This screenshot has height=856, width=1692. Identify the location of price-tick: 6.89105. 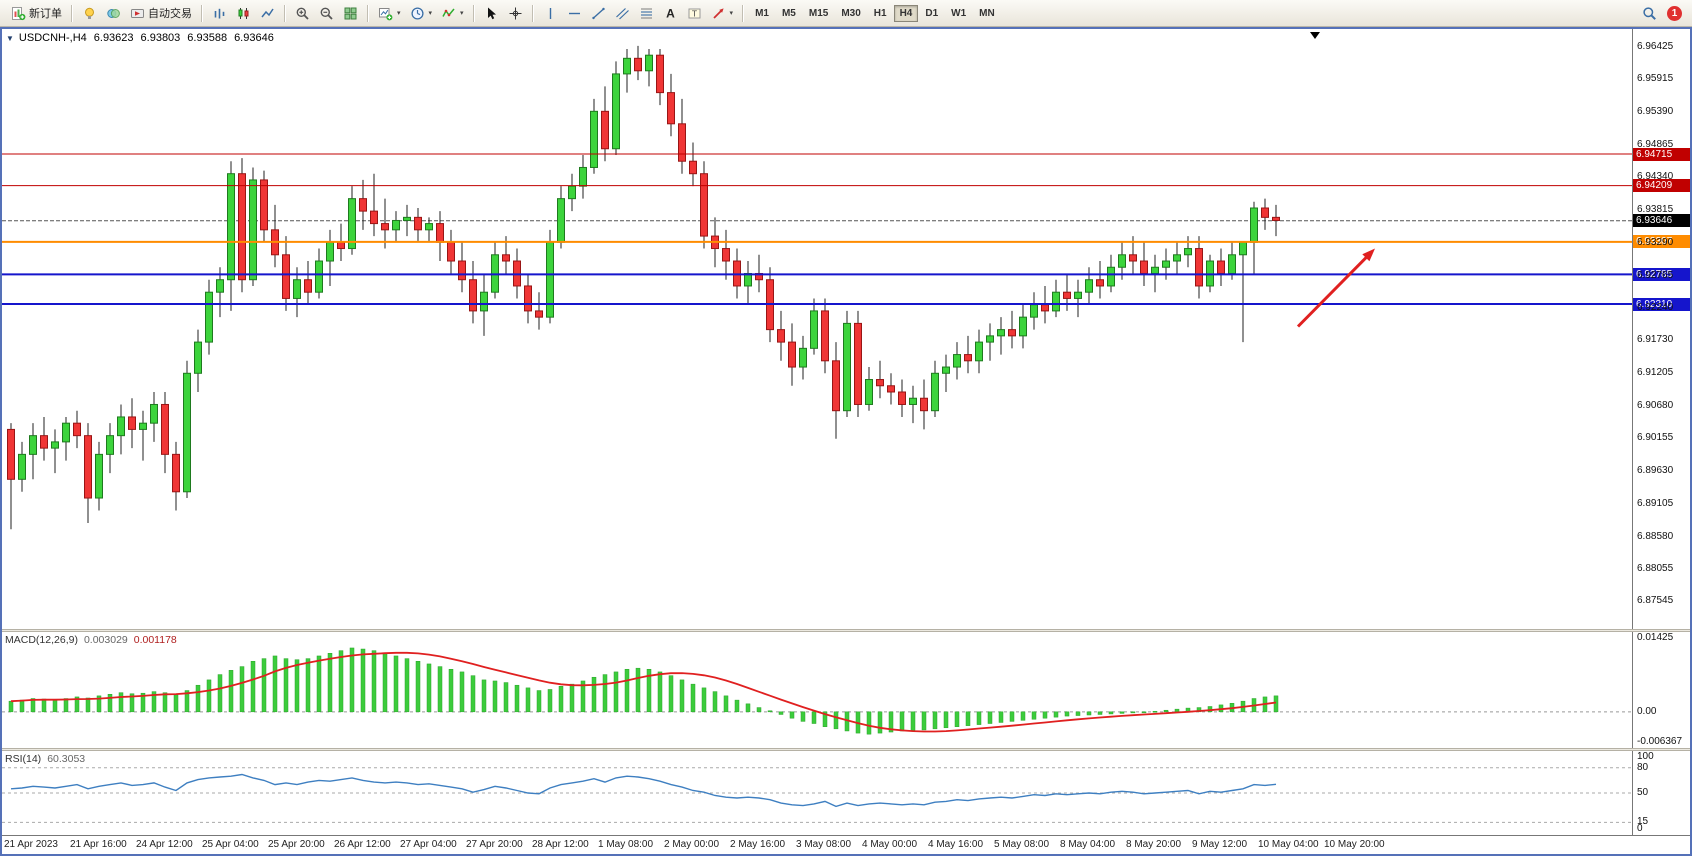
(1655, 503).